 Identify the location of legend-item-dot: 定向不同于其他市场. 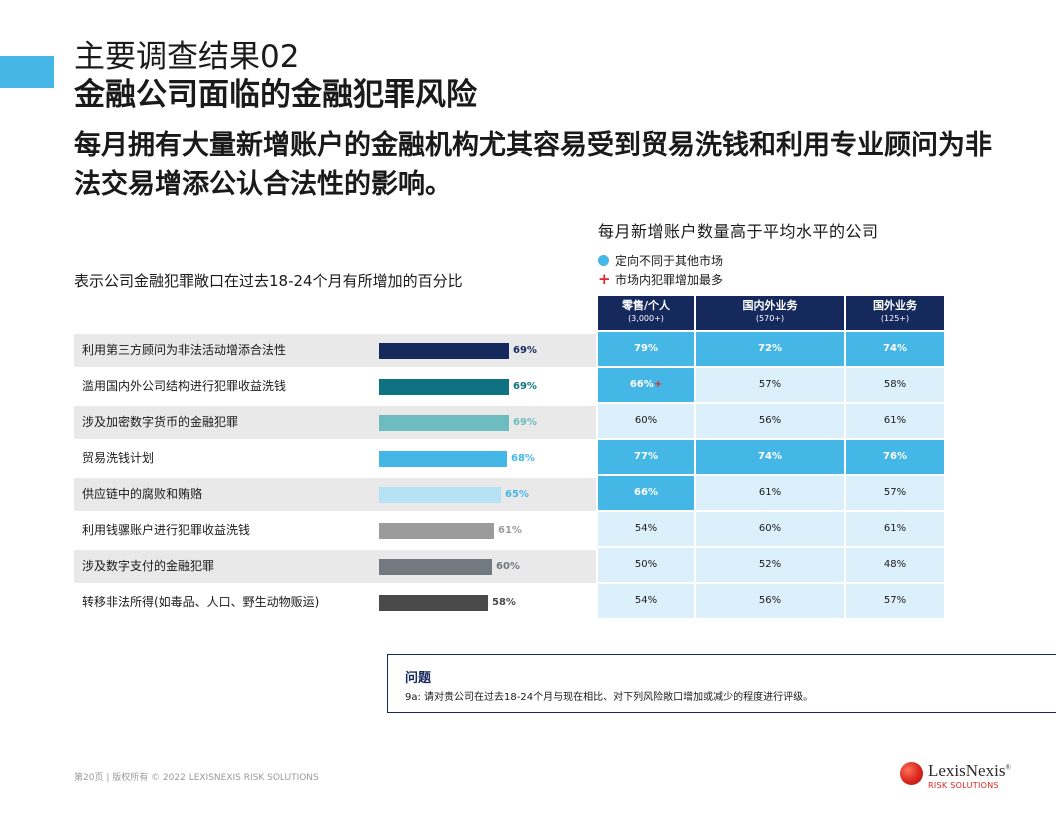
(660, 260).